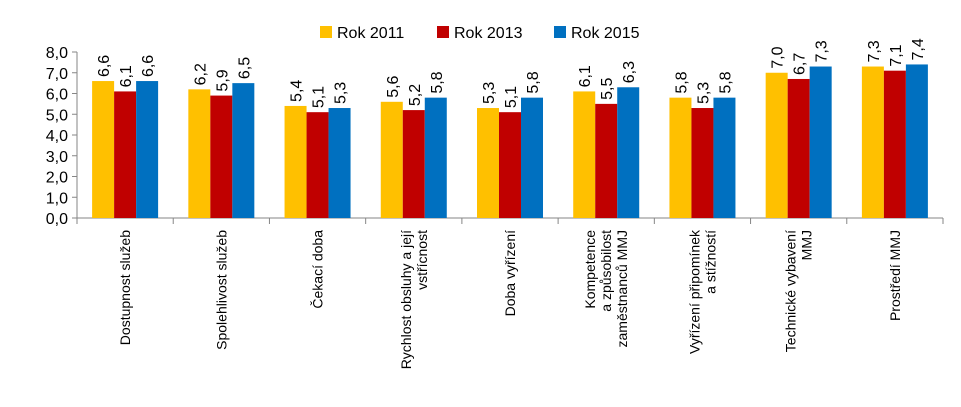 The image size is (961, 407). What do you see at coordinates (778, 57) in the screenshot?
I see `data-label: 7,0` at bounding box center [778, 57].